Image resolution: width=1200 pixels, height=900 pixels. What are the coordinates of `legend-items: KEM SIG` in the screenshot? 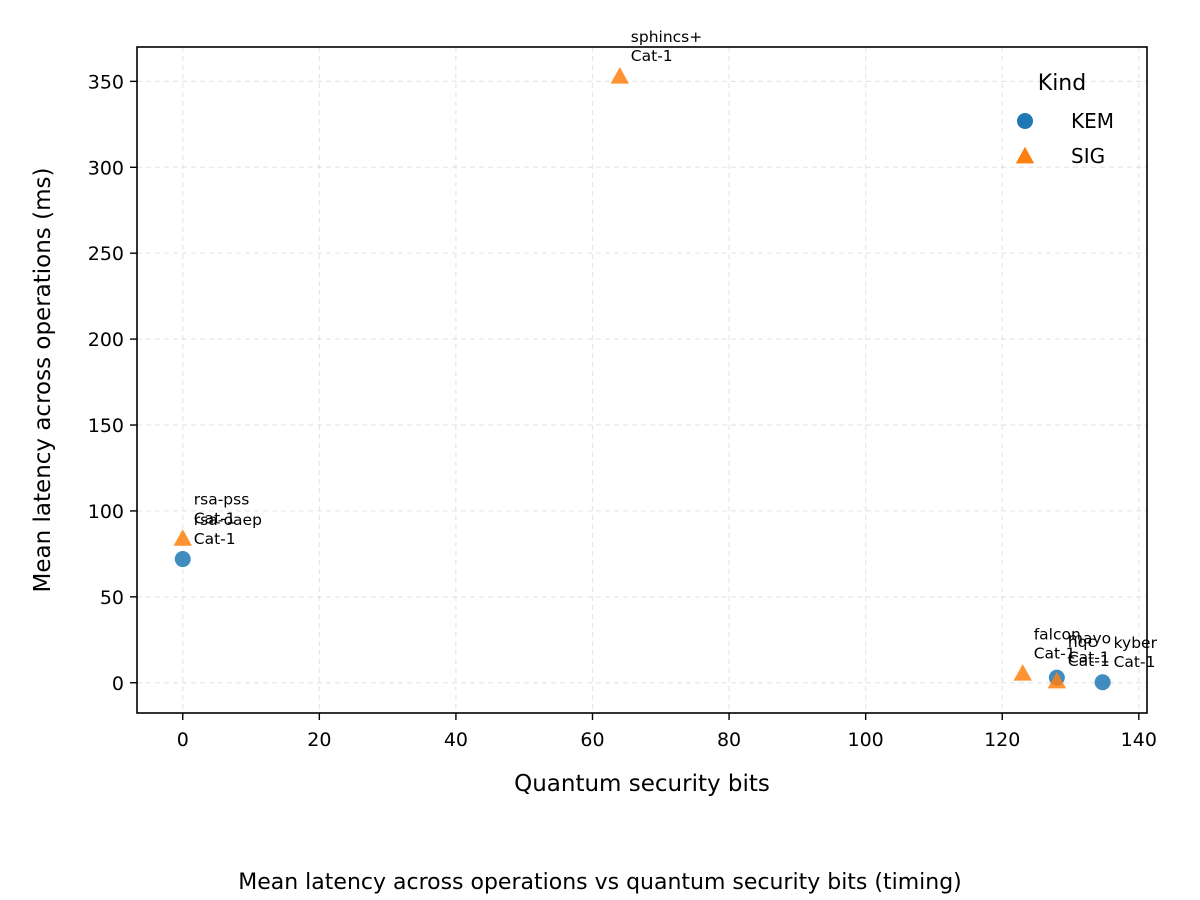 It's located at (1064, 138).